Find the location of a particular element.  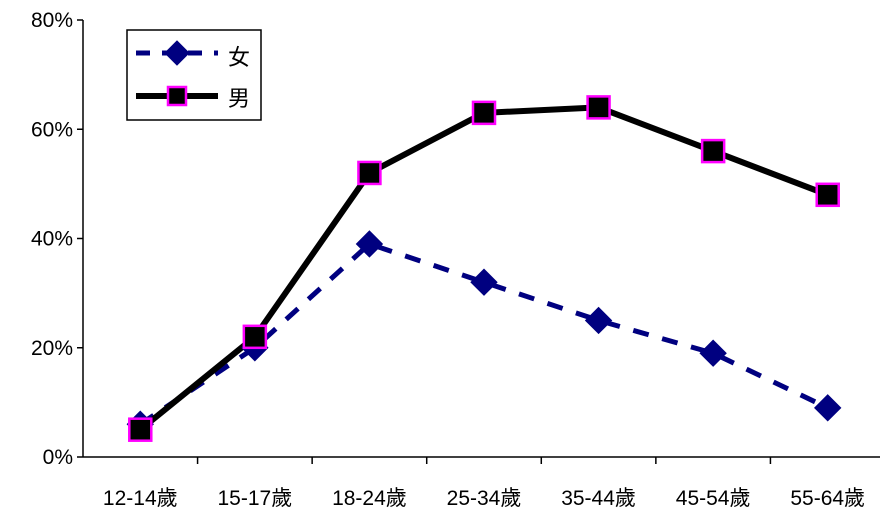

x-tick-label: 55-64歲 is located at coordinates (827, 498).